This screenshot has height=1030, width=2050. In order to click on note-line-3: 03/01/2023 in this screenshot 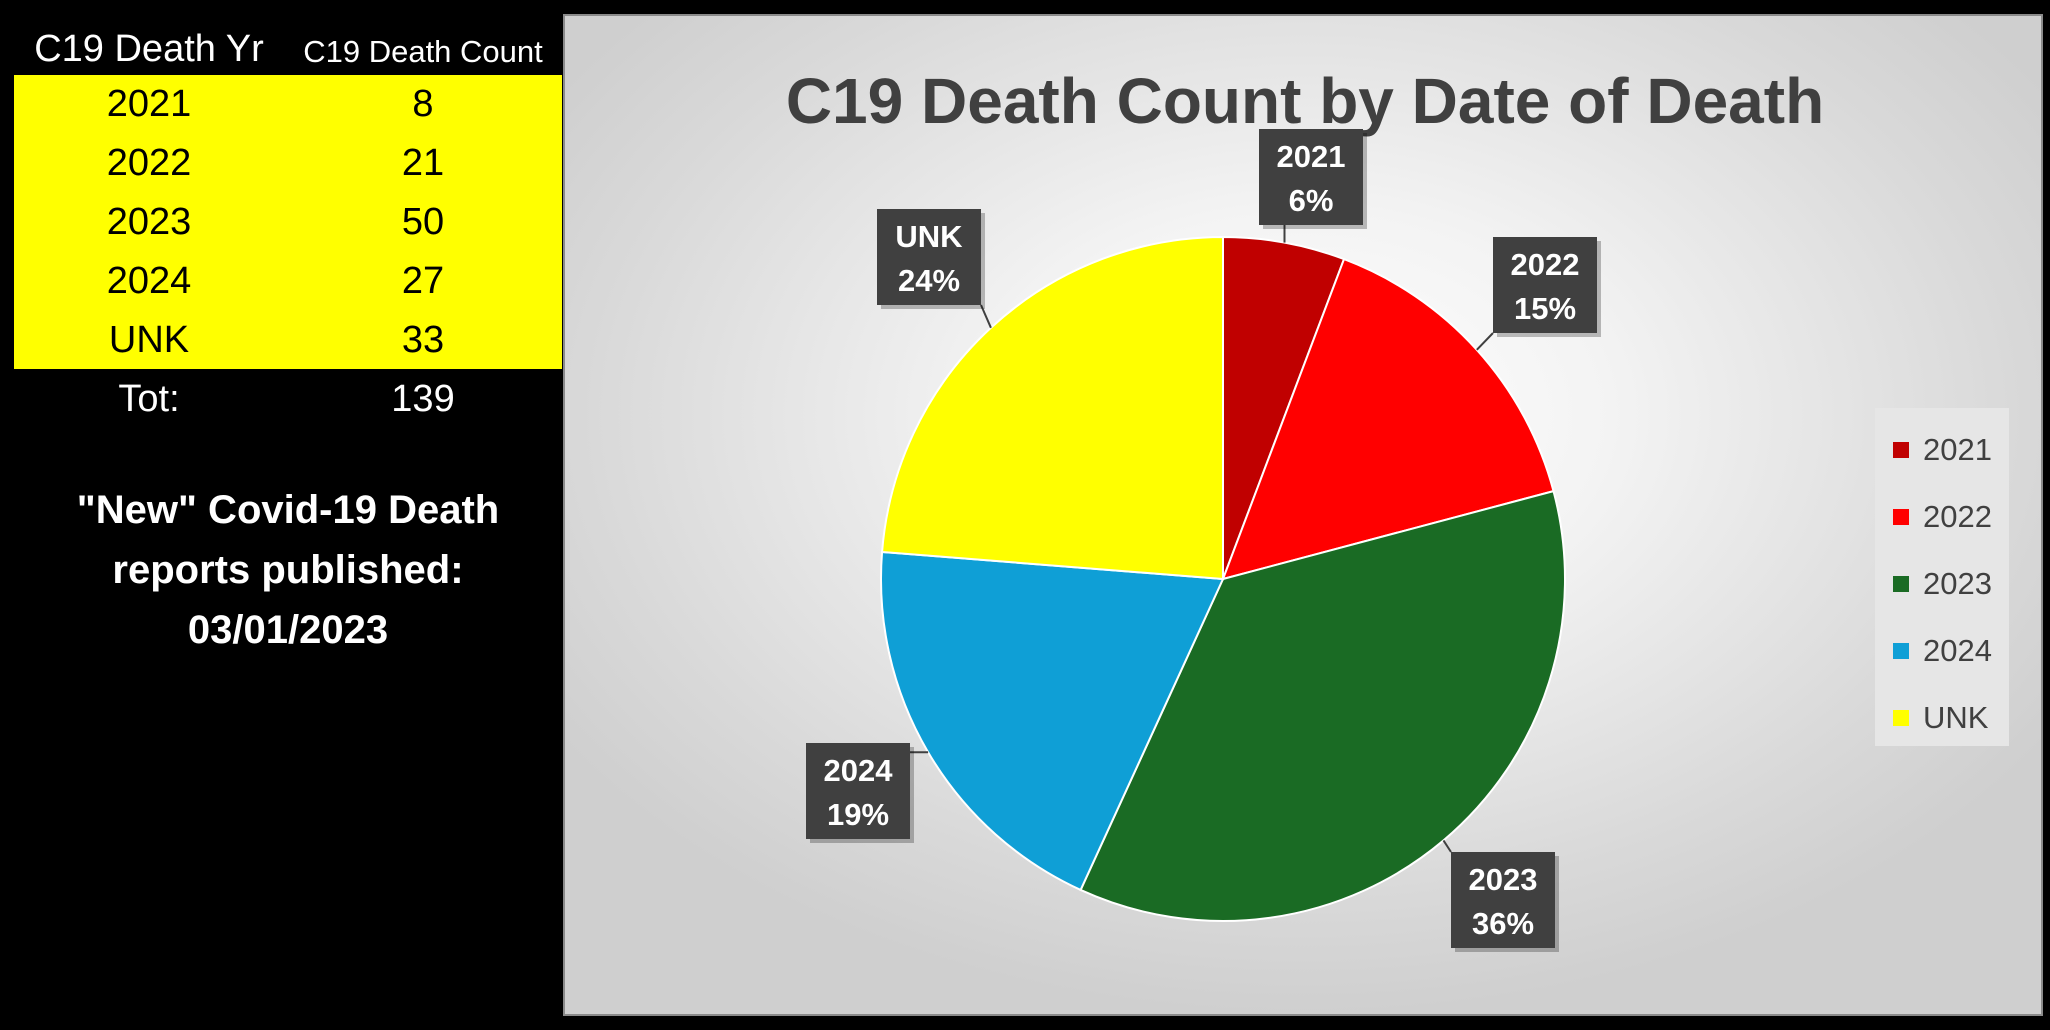, I will do `click(288, 630)`.